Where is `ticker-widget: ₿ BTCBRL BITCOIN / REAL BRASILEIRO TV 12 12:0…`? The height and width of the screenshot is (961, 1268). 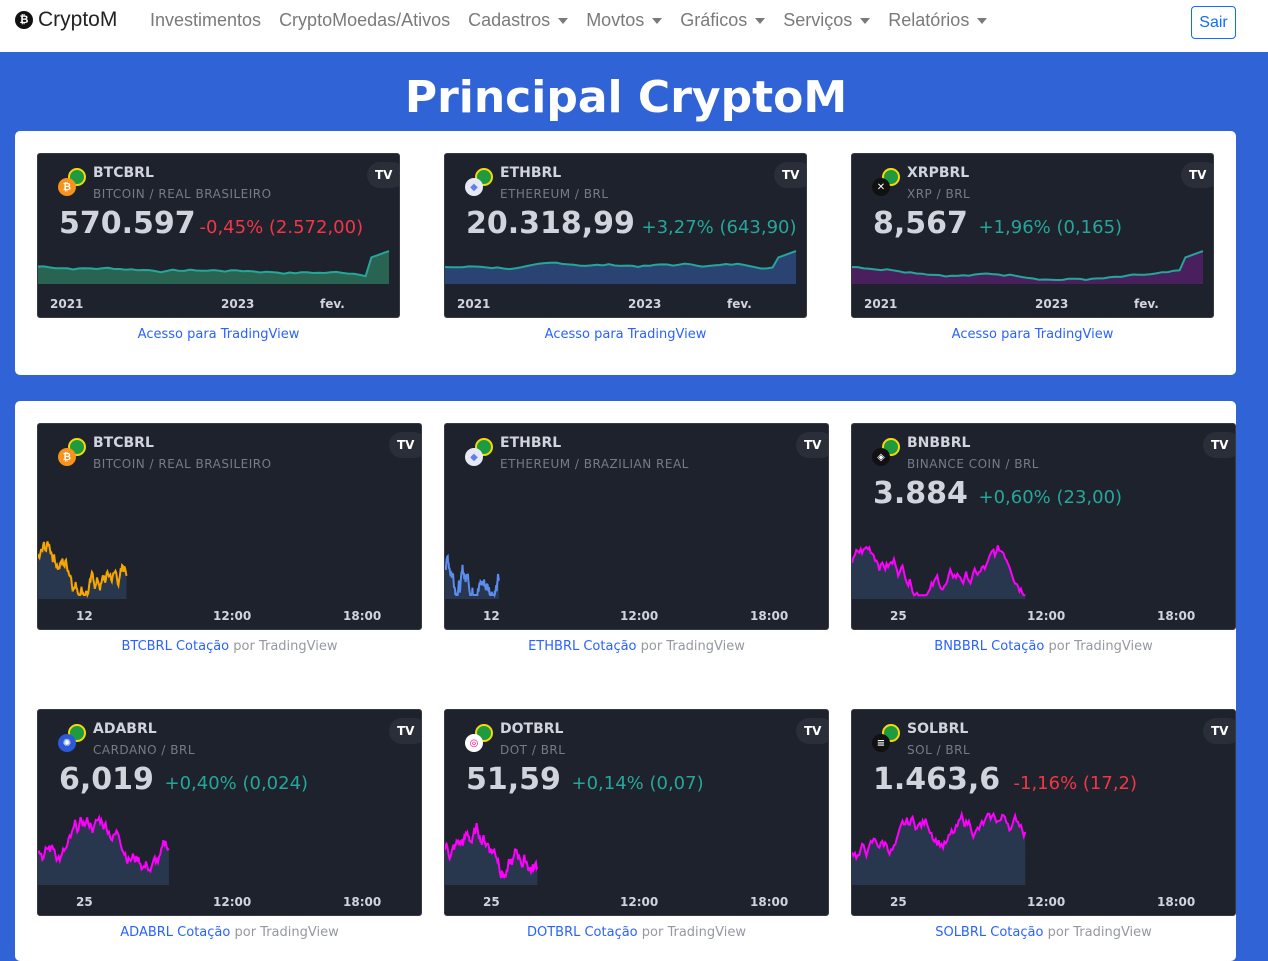
ticker-widget: ₿ BTCBRL BITCOIN / REAL BRASILEIRO TV 12 12:0… is located at coordinates (229, 526).